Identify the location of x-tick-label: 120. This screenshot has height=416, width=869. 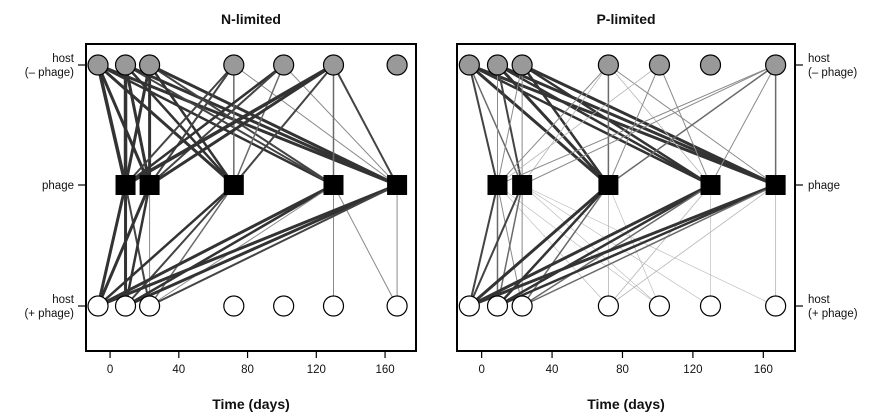
(316, 370).